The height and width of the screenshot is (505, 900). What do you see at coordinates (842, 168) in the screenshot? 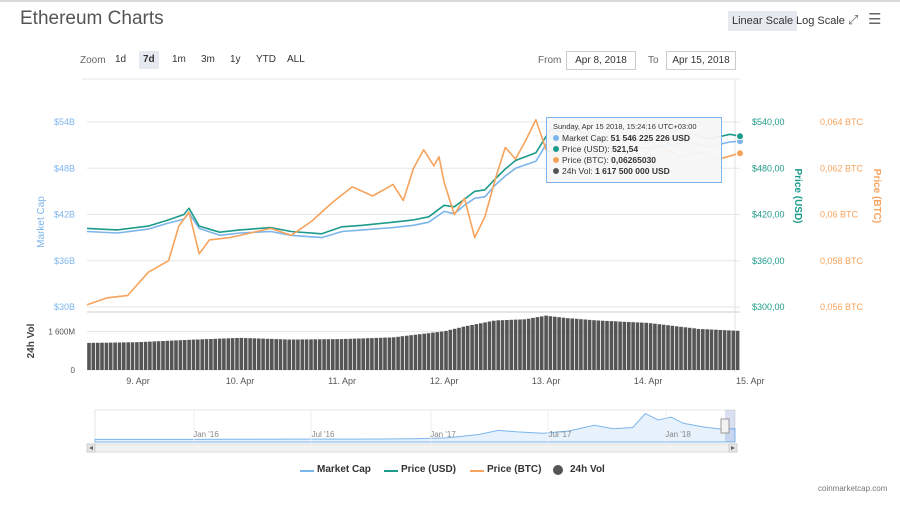
I see `price-btc-tick-label: 0,062 BTC` at bounding box center [842, 168].